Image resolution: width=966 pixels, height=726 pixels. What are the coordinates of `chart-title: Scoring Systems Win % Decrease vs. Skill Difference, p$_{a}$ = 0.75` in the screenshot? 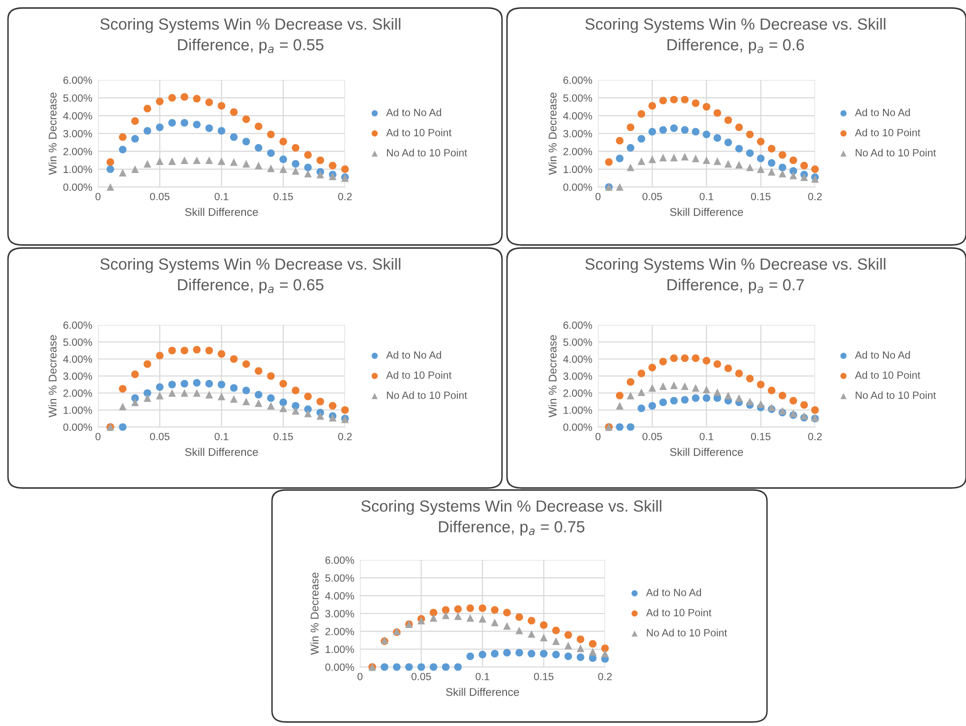 It's located at (511, 518).